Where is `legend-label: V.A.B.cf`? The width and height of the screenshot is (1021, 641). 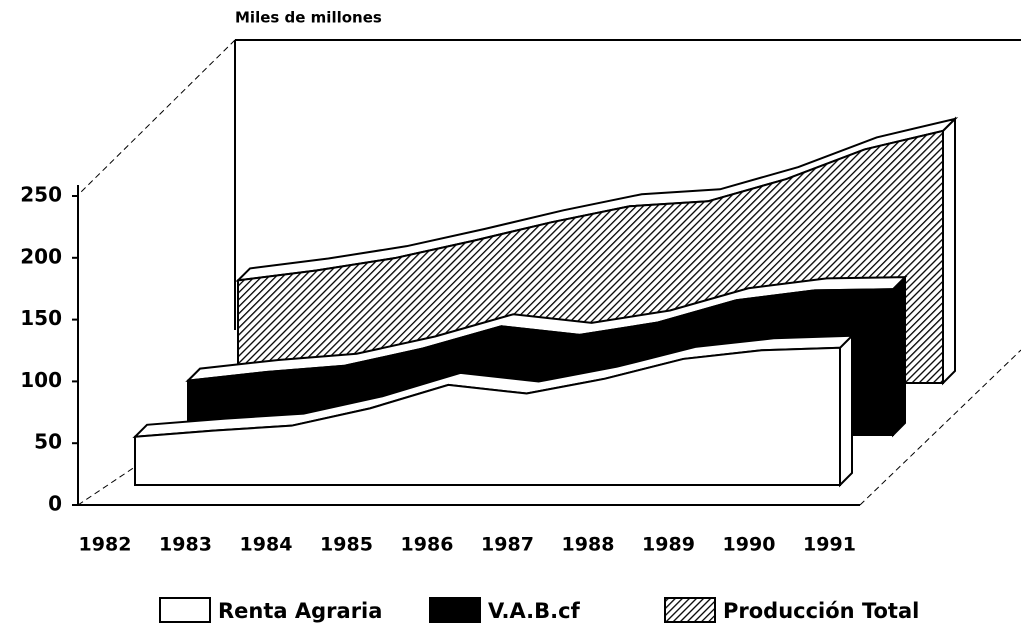
legend-label: V.A.B.cf is located at coordinates (534, 611).